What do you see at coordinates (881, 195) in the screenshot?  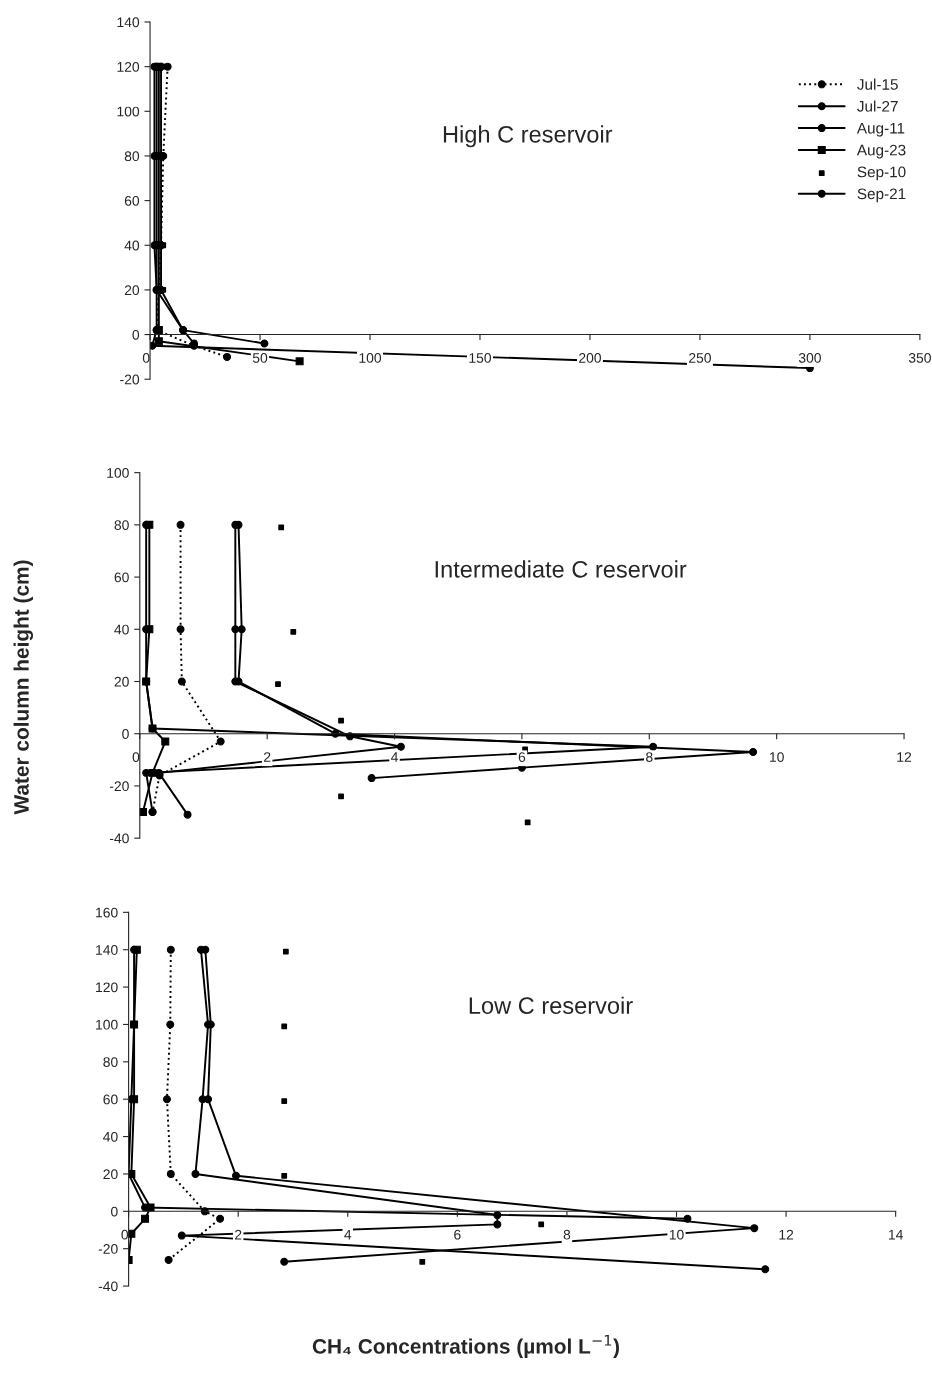 I see `legend-label: Sep-21` at bounding box center [881, 195].